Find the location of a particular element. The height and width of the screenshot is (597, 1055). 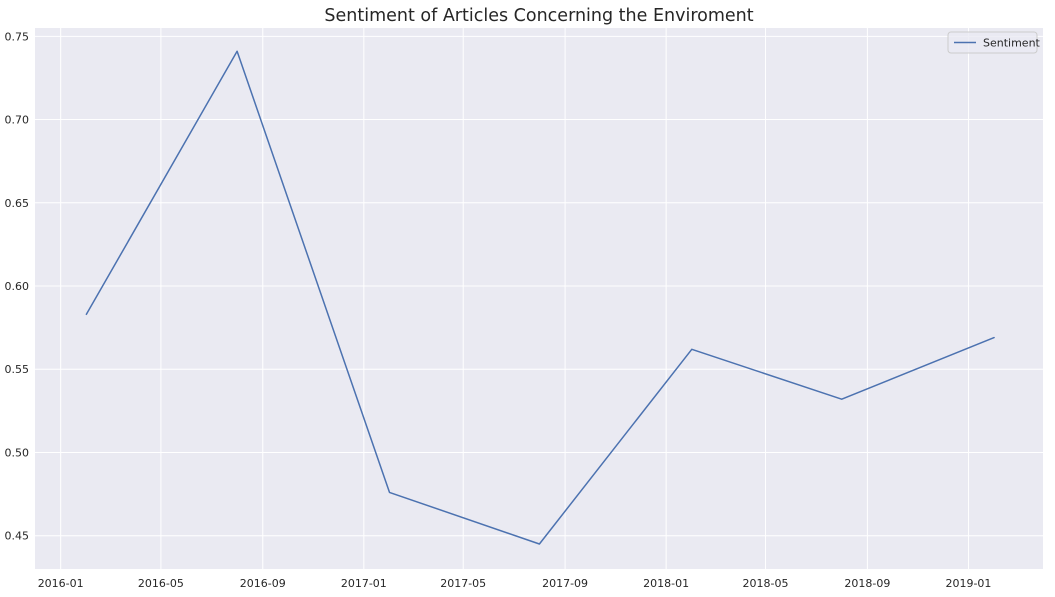

y-tick-label: 0.70 is located at coordinates (17, 120).